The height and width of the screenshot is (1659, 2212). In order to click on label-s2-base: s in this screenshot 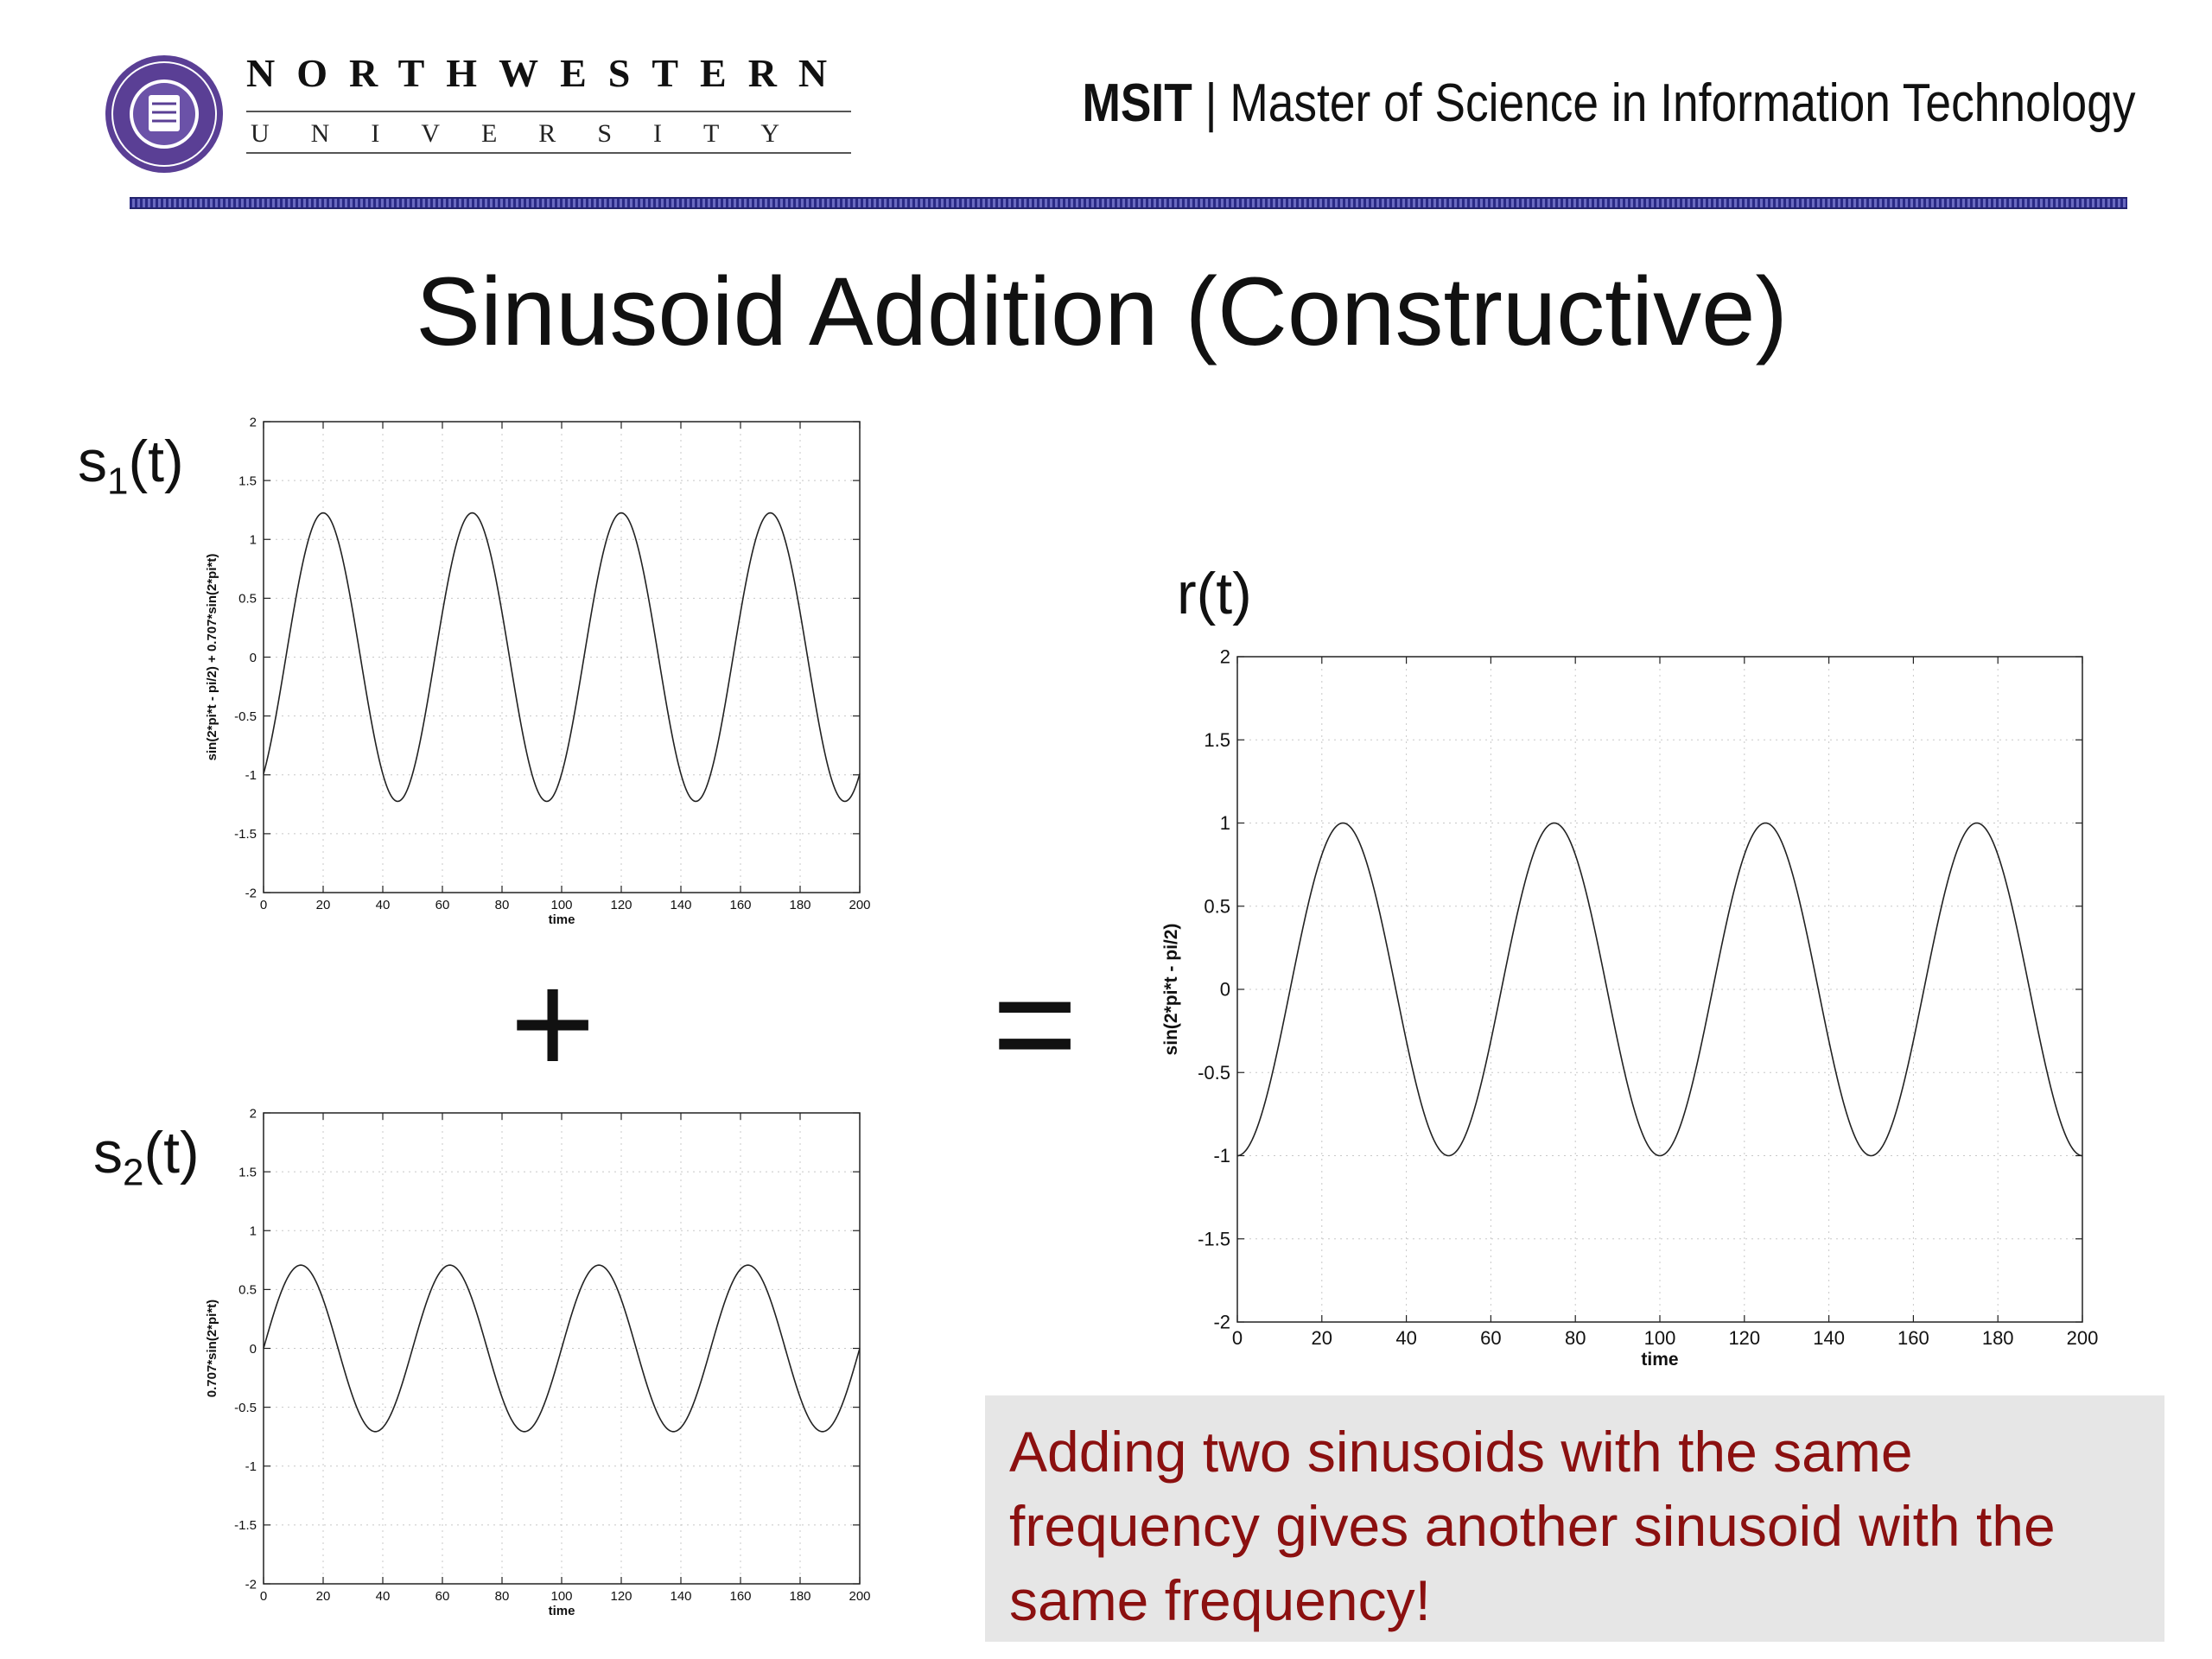, I will do `click(108, 1152)`.